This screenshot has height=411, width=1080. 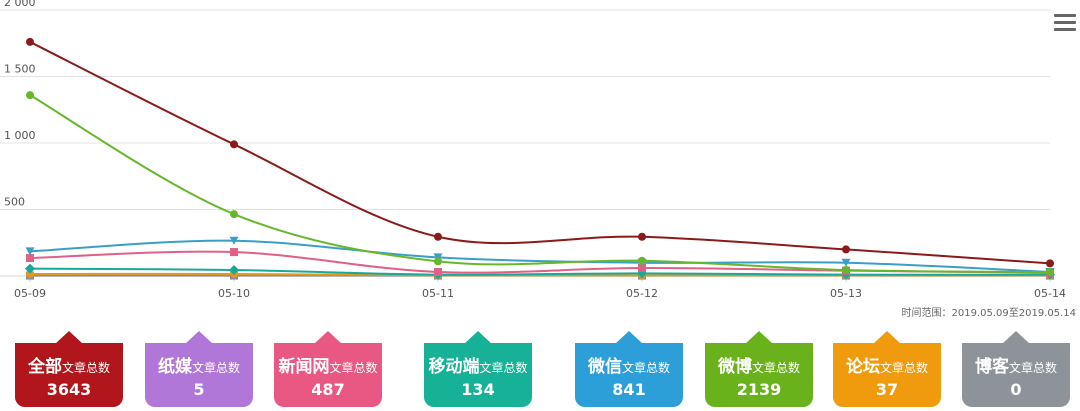 What do you see at coordinates (234, 293) in the screenshot?
I see `x-tick-label: 05-10` at bounding box center [234, 293].